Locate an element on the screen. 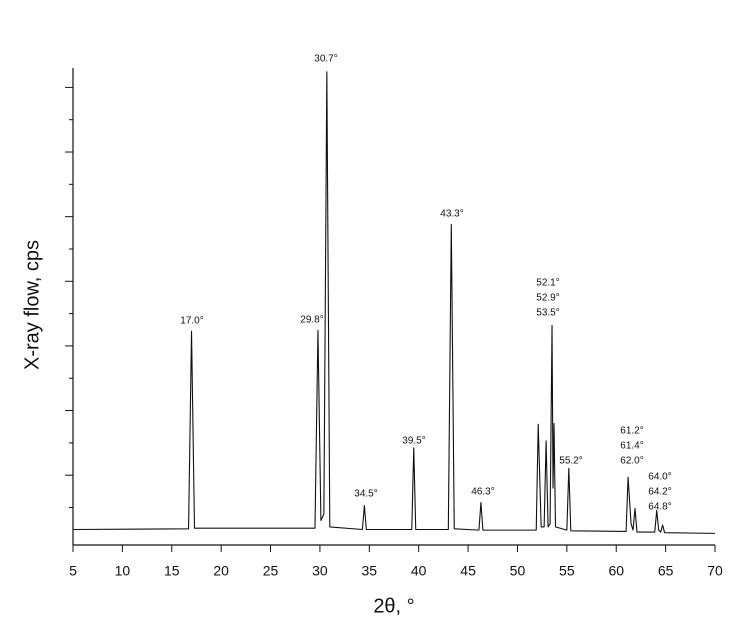 The image size is (750, 635). peak-label: 52.1° is located at coordinates (547, 283).